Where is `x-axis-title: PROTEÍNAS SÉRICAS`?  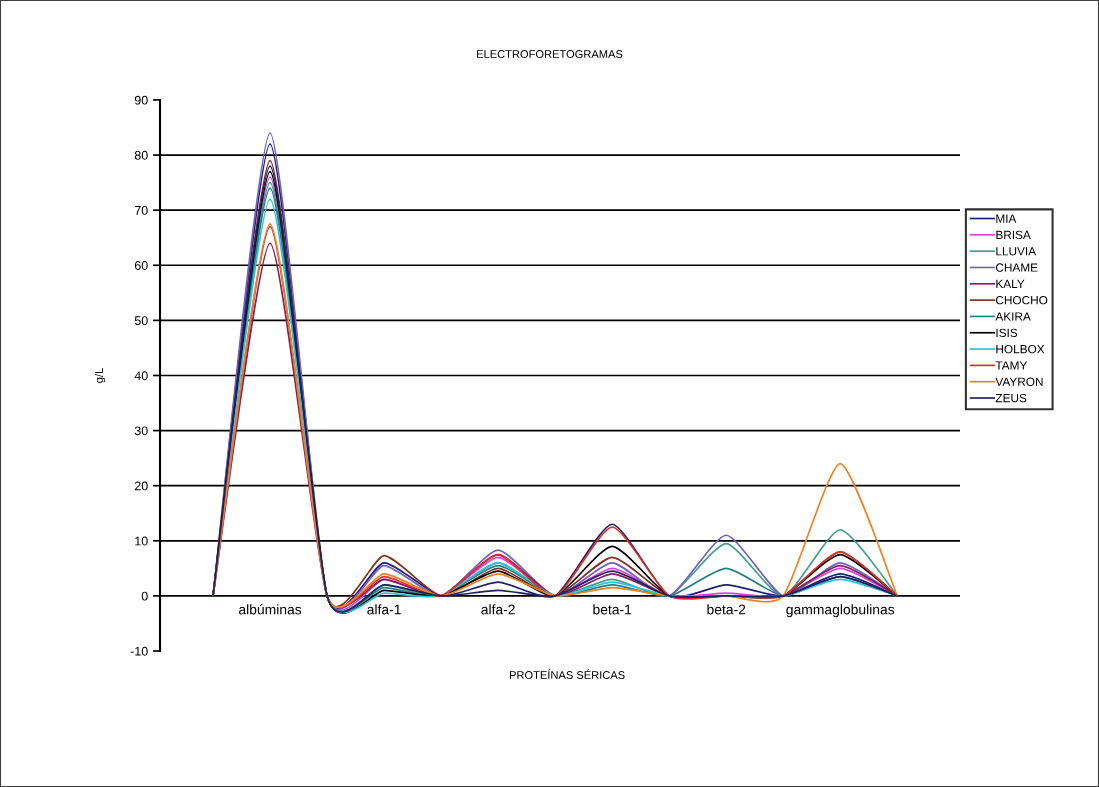 x-axis-title: PROTEÍNAS SÉRICAS is located at coordinates (567, 674).